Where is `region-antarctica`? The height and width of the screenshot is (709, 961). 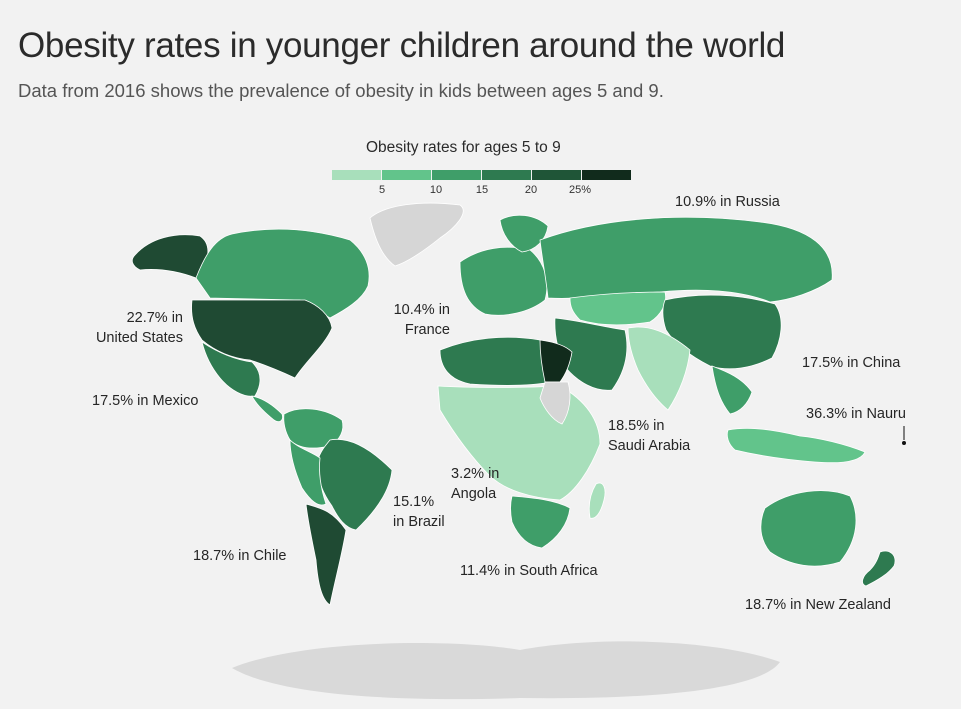
region-antarctica is located at coordinates (506, 670).